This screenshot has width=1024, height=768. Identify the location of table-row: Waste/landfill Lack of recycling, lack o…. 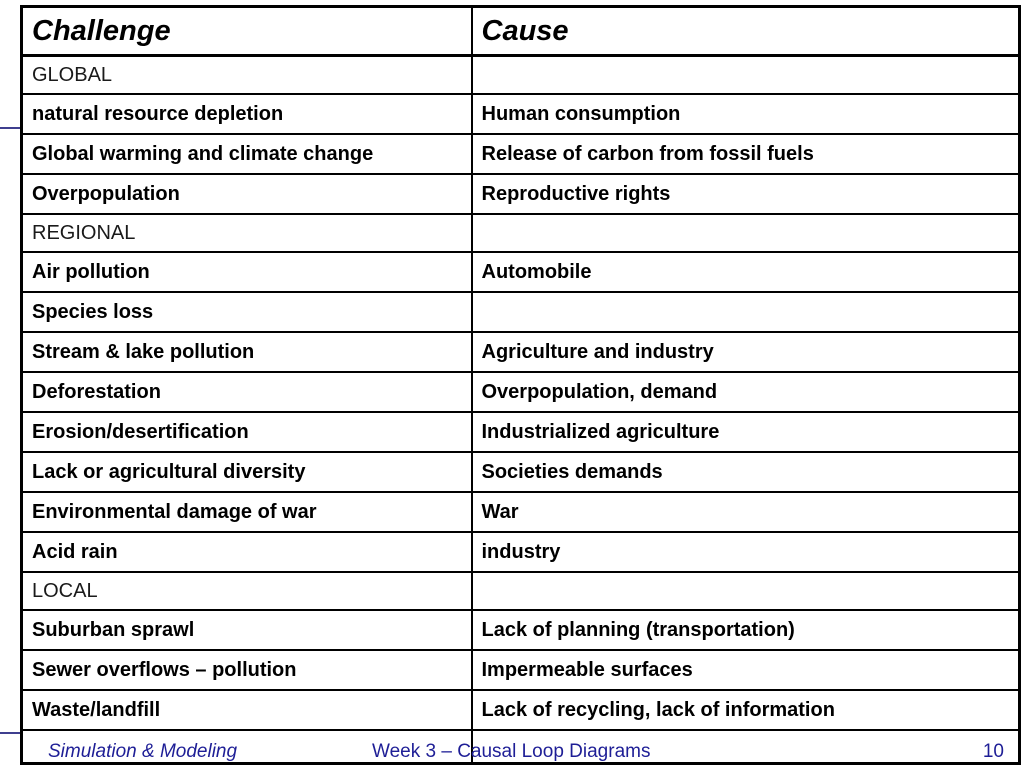
(520, 710).